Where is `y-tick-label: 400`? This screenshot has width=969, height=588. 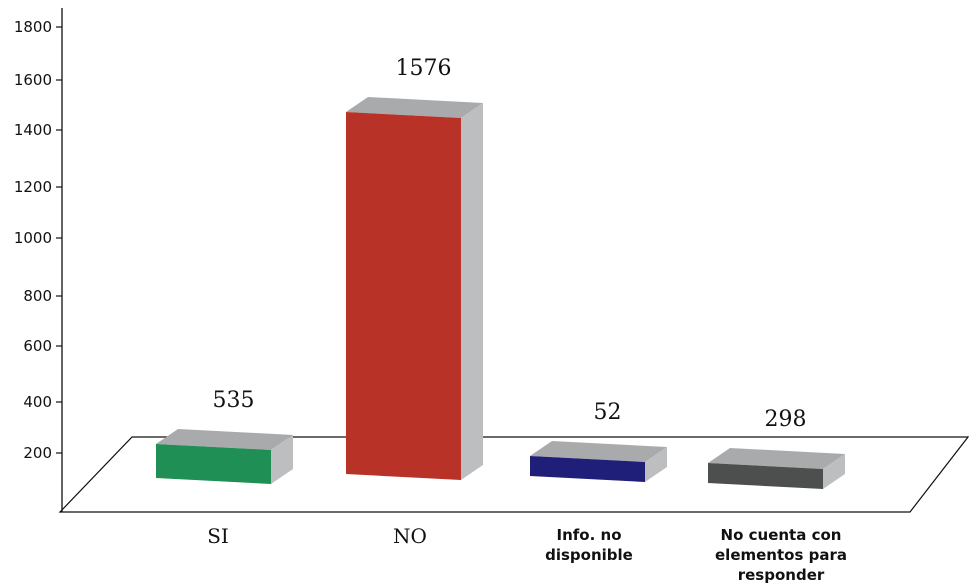
y-tick-label: 400 is located at coordinates (37, 402).